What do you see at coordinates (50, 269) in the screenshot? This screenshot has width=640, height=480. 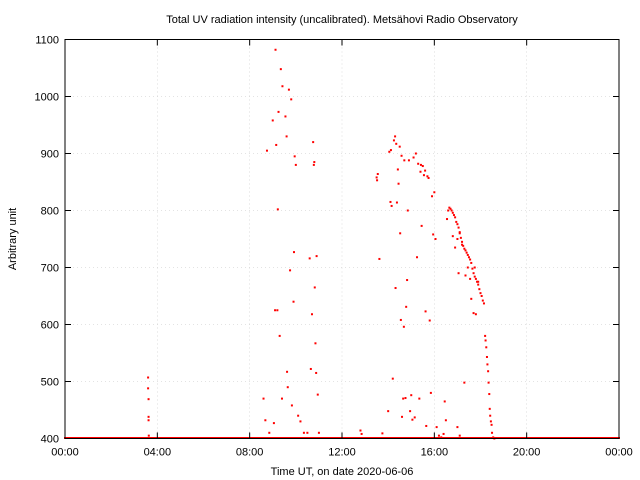 I see `y-tick-label: 700` at bounding box center [50, 269].